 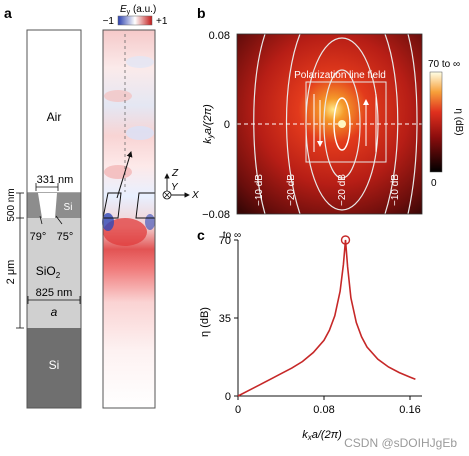 I want to click on hole-width-label: 331 nm, so click(x=55, y=180).